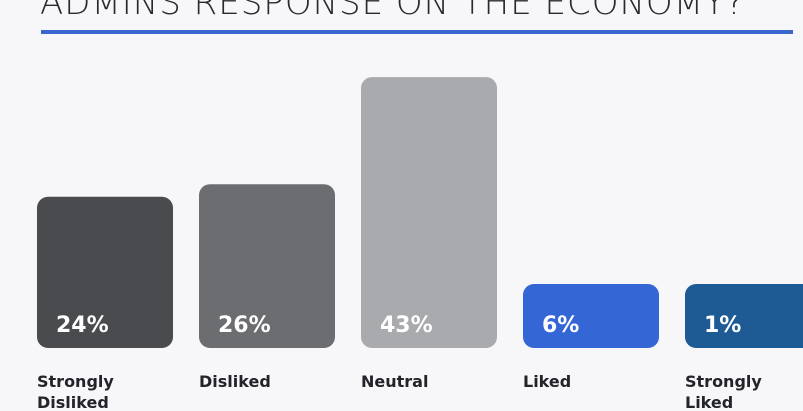 The image size is (803, 411). Describe the element at coordinates (560, 325) in the screenshot. I see `bar-value-label: 6%` at that location.